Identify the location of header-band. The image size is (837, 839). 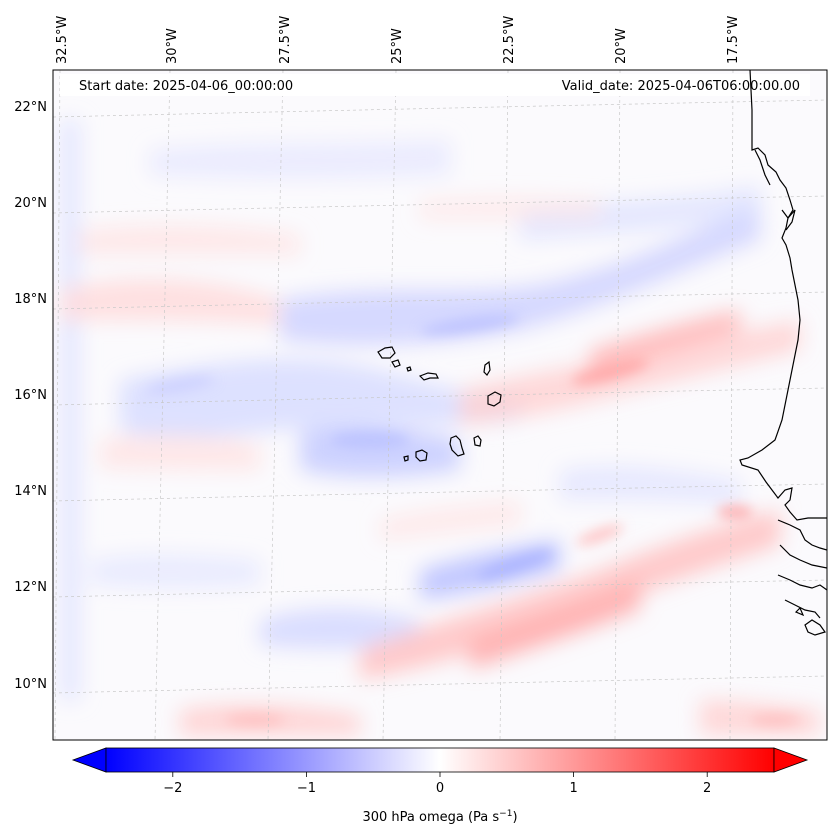
(435, 85).